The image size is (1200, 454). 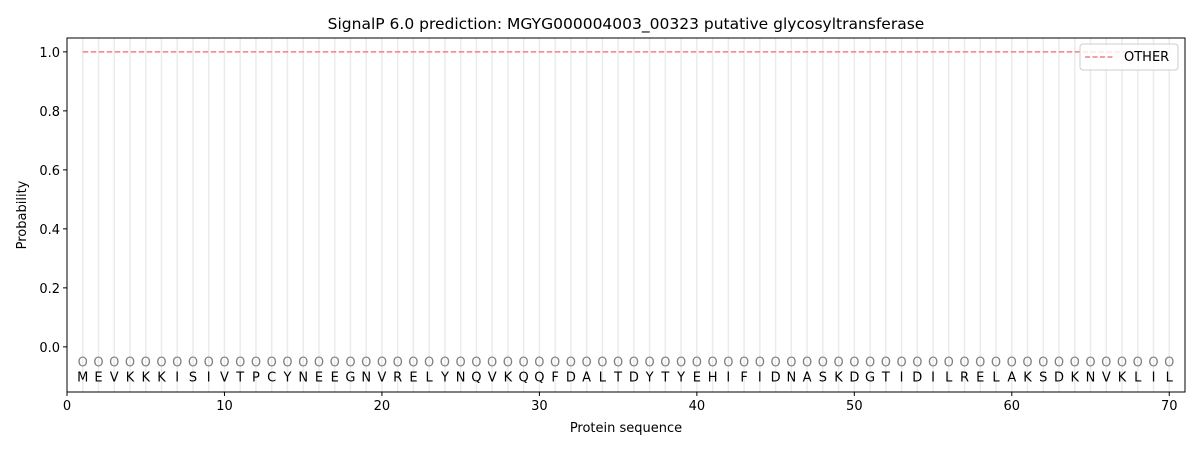 What do you see at coordinates (271, 377) in the screenshot?
I see `residue-letter: C` at bounding box center [271, 377].